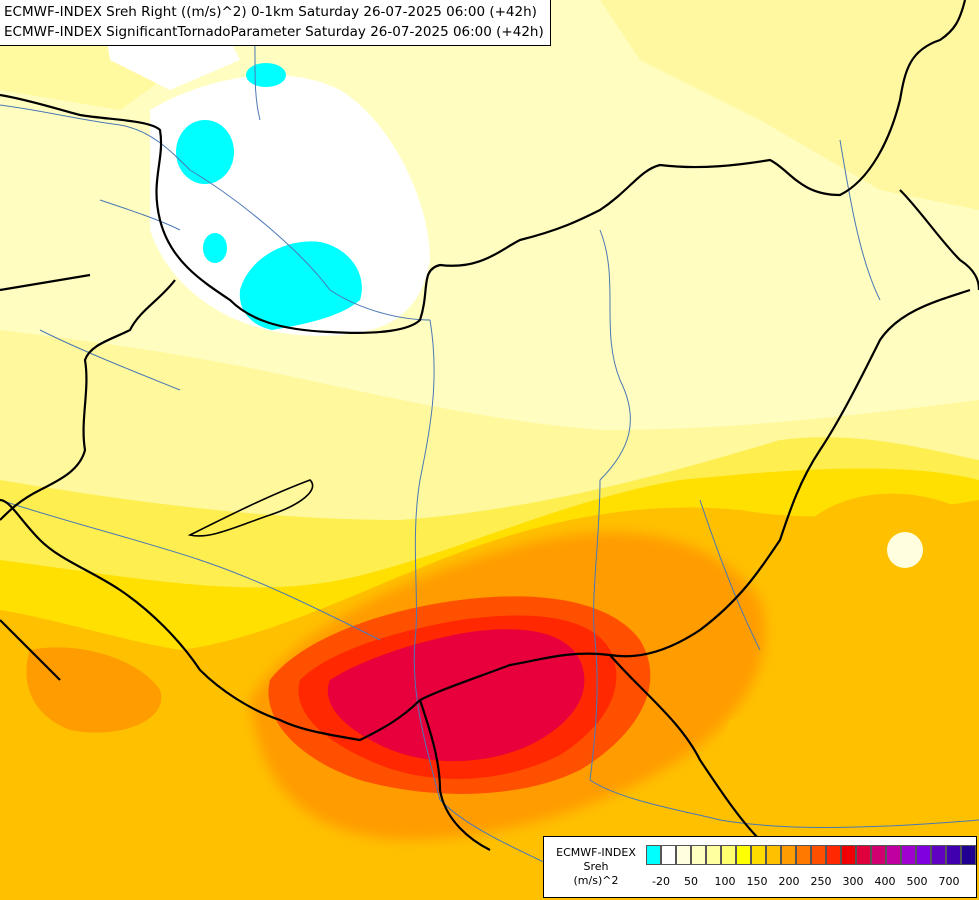 This screenshot has height=900, width=979. I want to click on legend-title-model: ECMWF-INDEX, so click(596, 852).